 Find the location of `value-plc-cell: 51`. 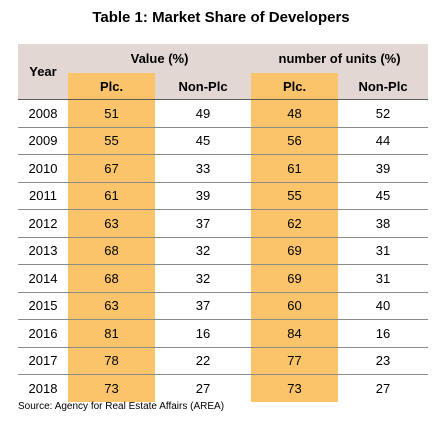

value-plc-cell: 51 is located at coordinates (111, 113).